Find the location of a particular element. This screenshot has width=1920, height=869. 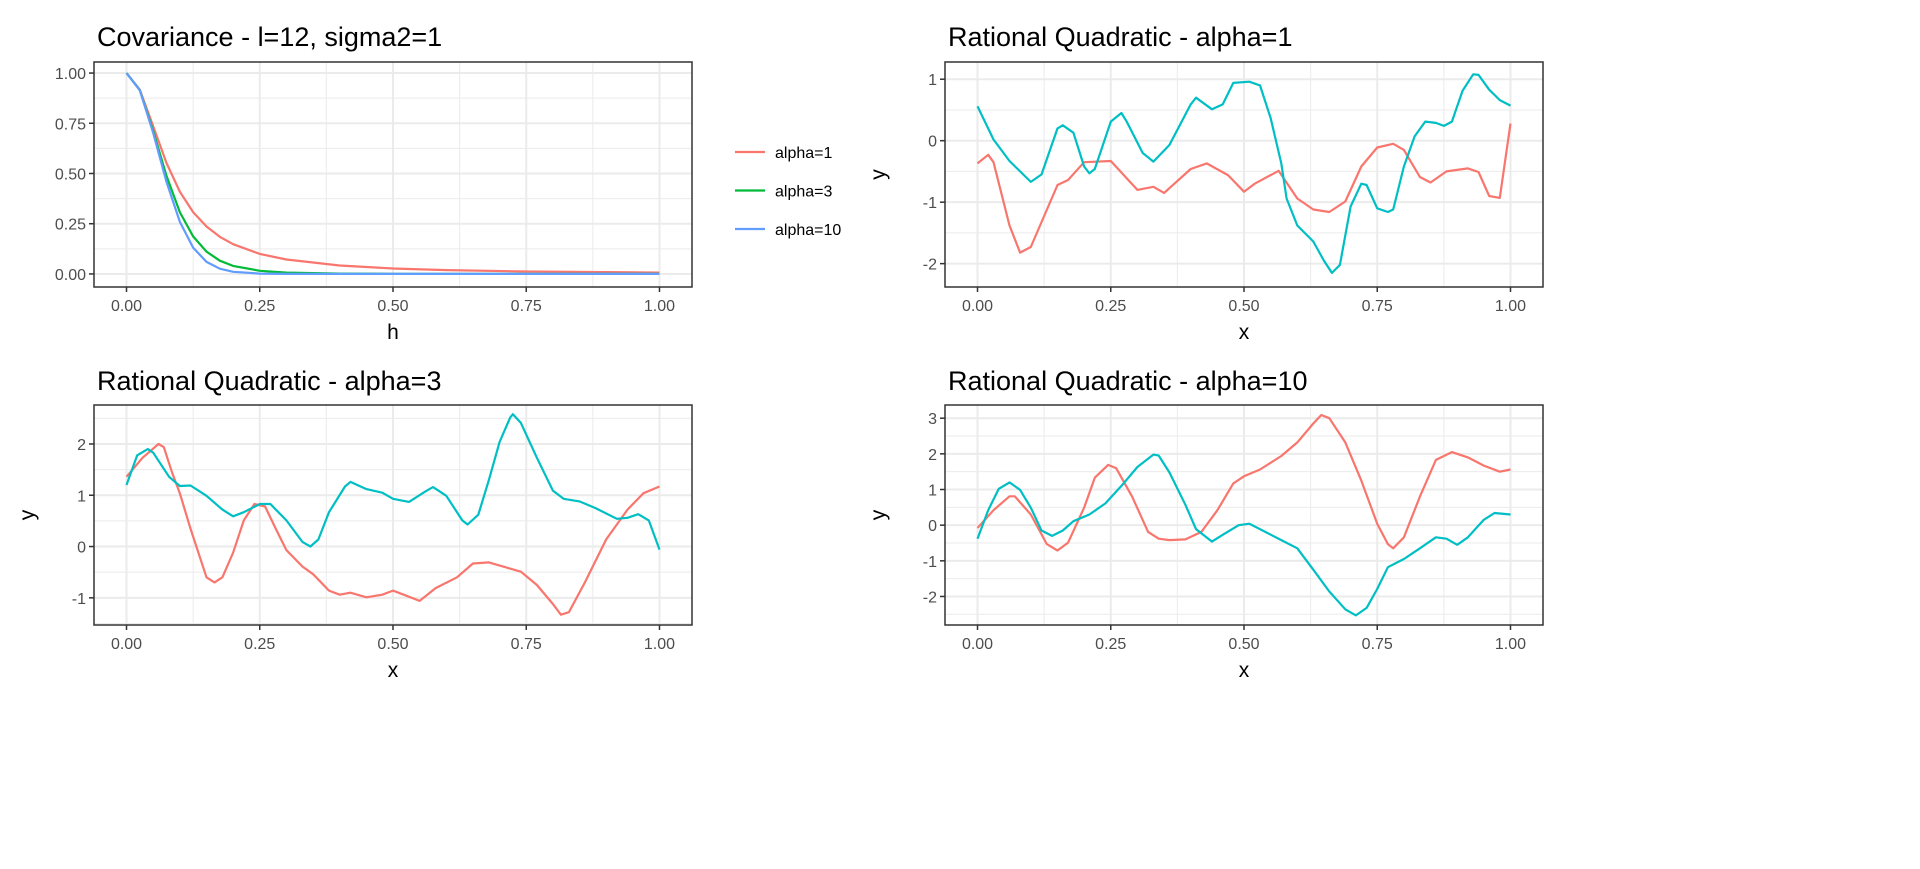

y-tick-label: 3 is located at coordinates (932, 419).